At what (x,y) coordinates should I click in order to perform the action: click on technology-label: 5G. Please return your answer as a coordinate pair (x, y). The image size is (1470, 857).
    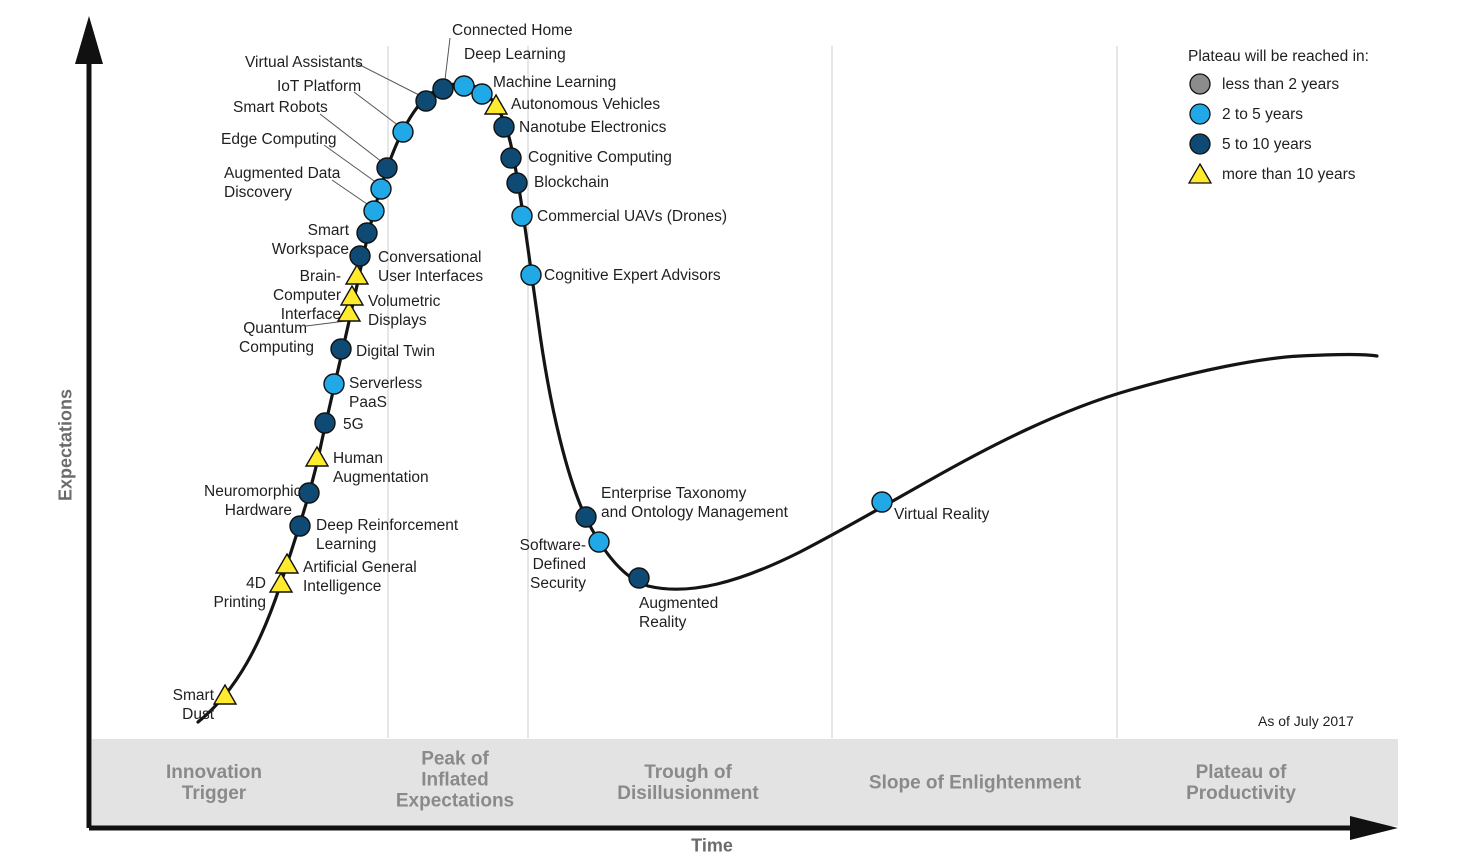
    Looking at the image, I should click on (353, 424).